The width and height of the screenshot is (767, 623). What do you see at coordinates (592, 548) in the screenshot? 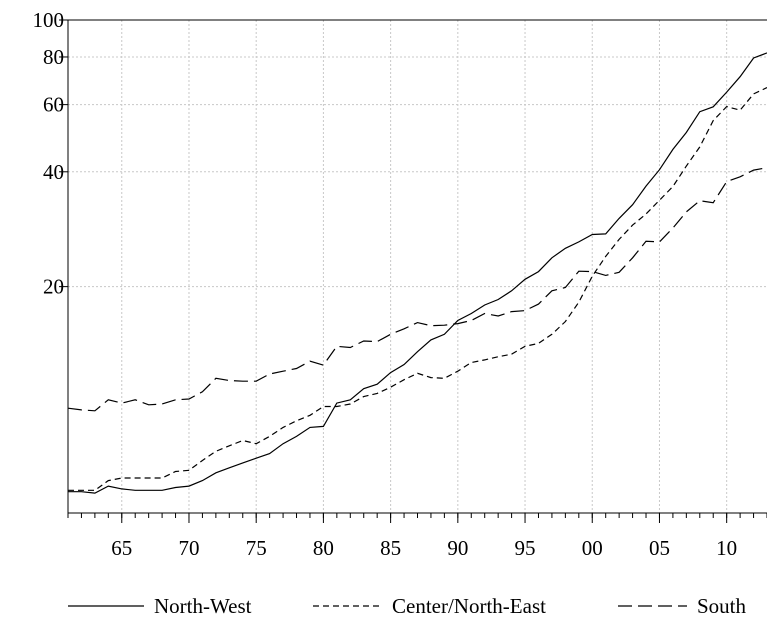
I see `x-tick-label: 00` at bounding box center [592, 548].